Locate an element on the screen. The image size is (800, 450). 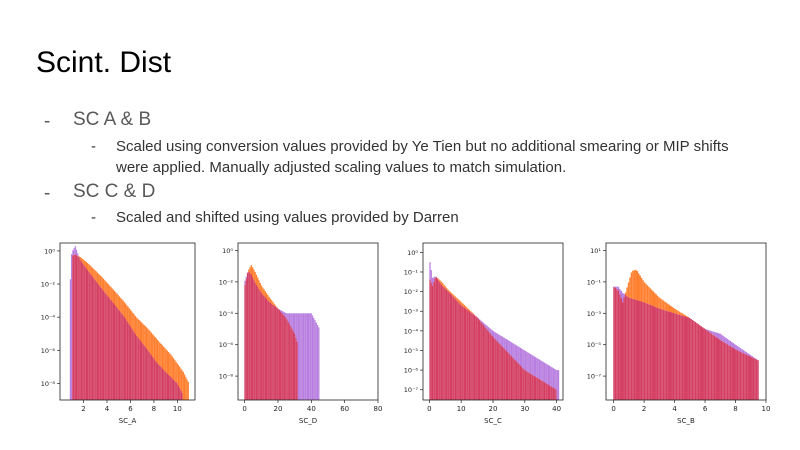
x-tick-label: 0 is located at coordinates (613, 409).